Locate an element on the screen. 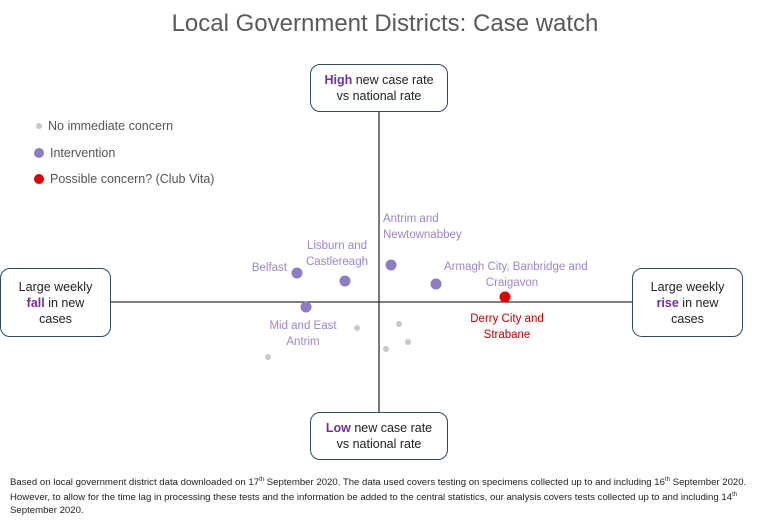  axis-label-right-line1: Large weekly is located at coordinates (687, 286).